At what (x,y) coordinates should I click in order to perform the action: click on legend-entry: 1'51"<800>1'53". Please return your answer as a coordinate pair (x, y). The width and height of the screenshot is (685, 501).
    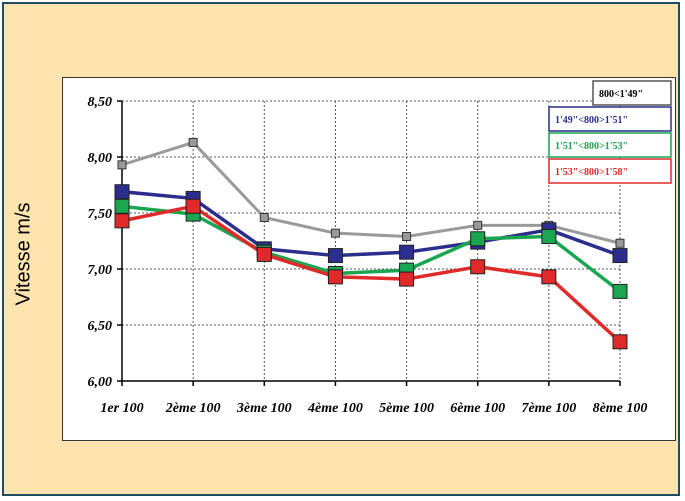
    Looking at the image, I should click on (610, 145).